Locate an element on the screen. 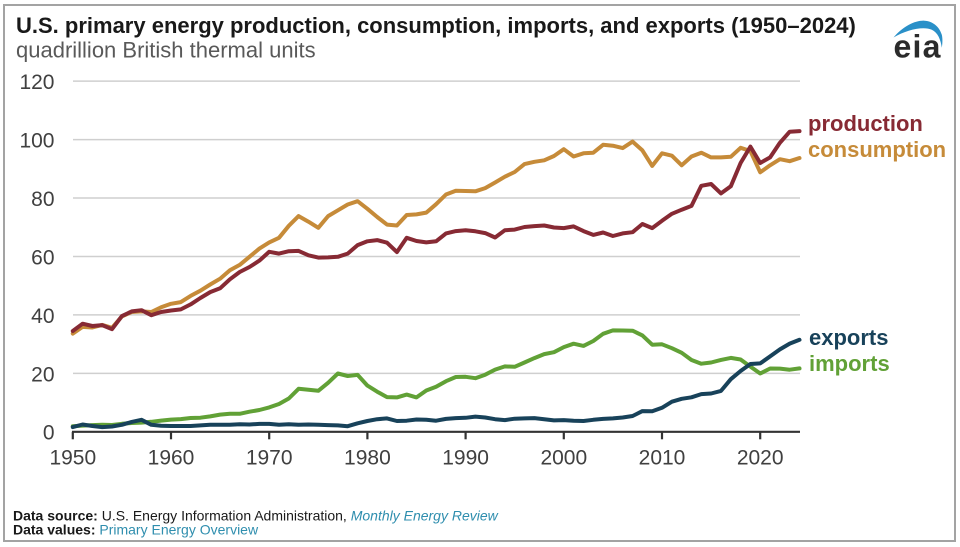 This screenshot has height=547, width=960. svg-text: 2000 is located at coordinates (563, 458).